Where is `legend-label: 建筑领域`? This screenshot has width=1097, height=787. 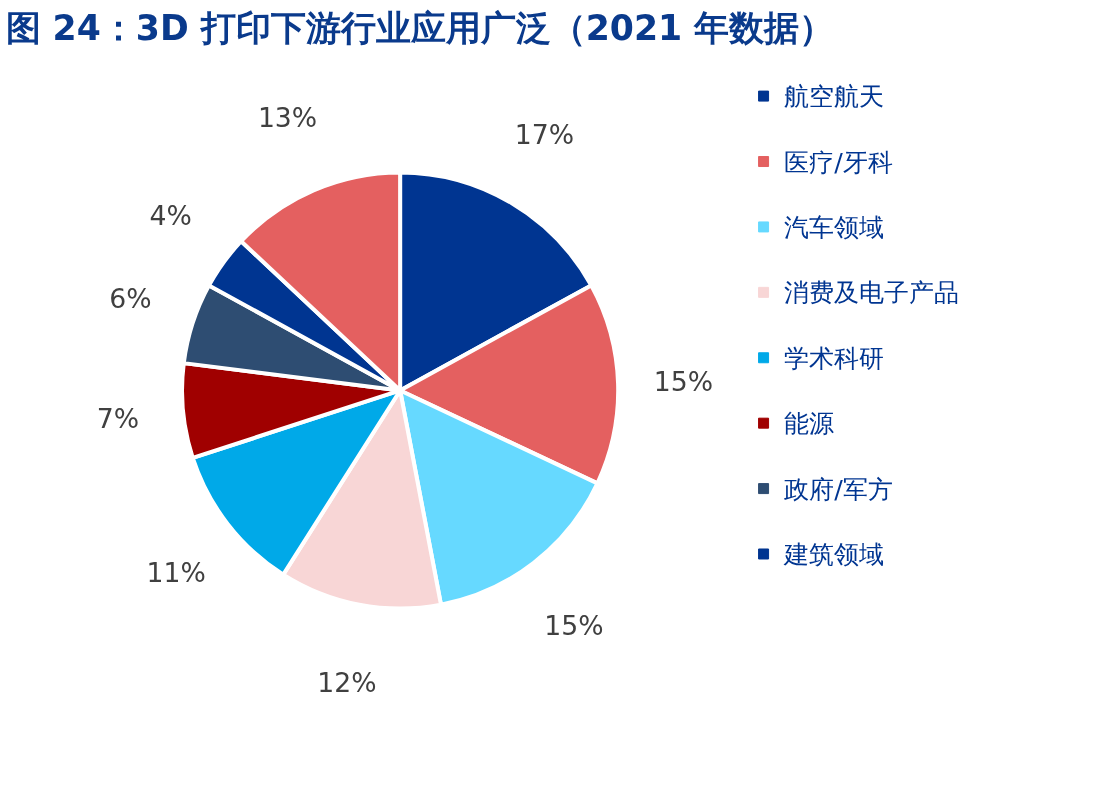
legend-label: 建筑领域 is located at coordinates (834, 554).